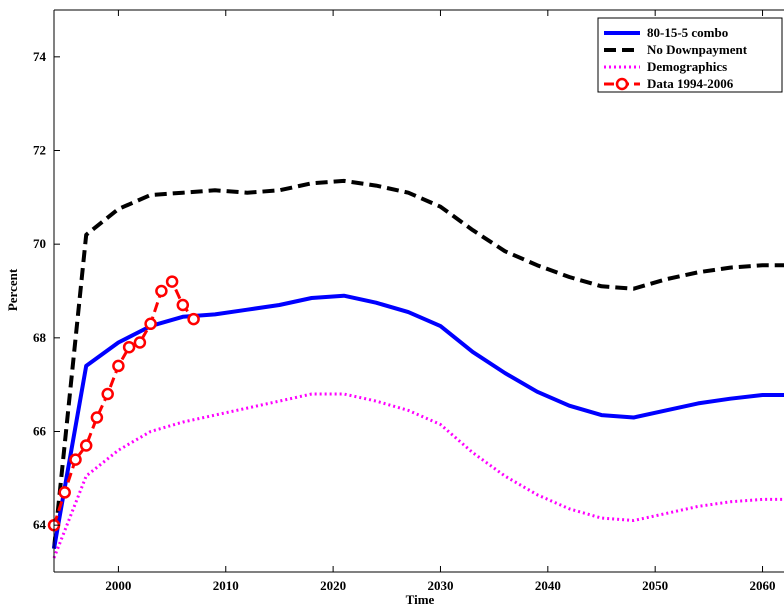 The height and width of the screenshot is (610, 784). Describe the element at coordinates (622, 84) in the screenshot. I see `legend-marker` at that location.